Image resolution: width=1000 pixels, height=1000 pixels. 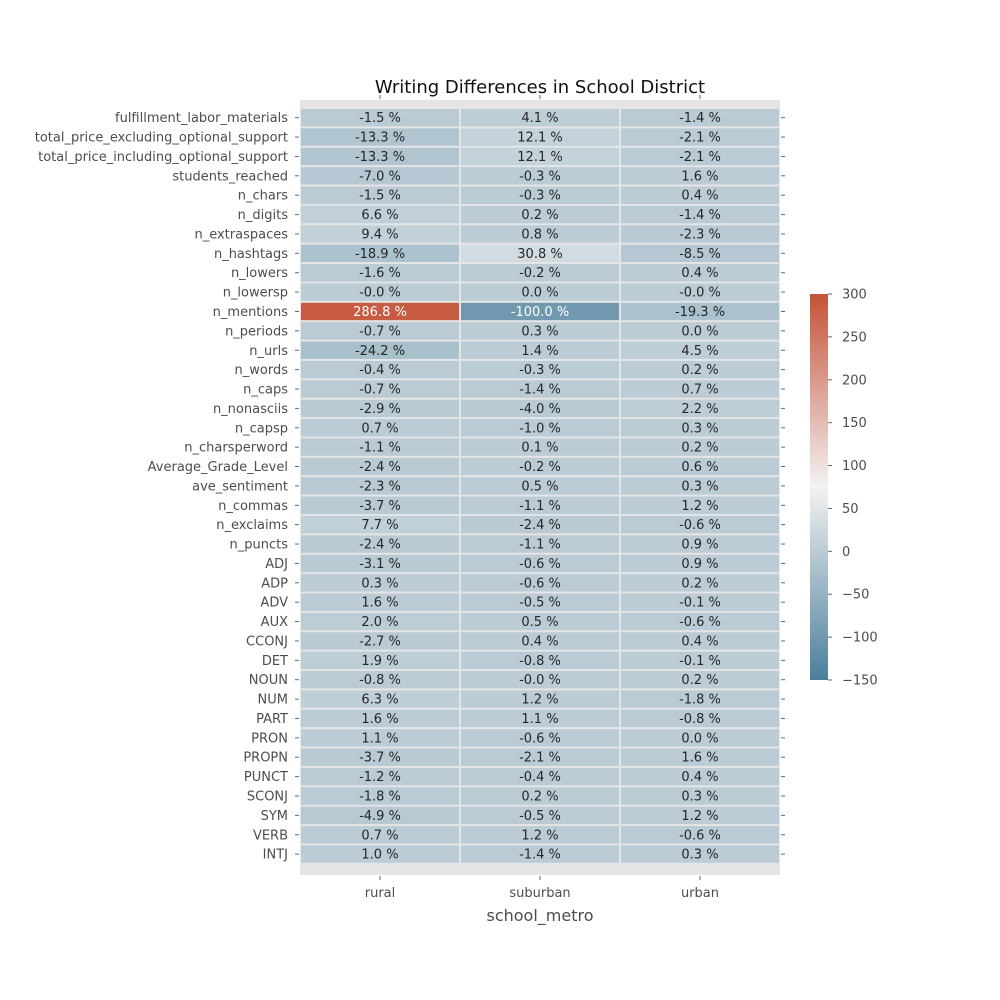 I want to click on cell-value-label: -1.5 %, so click(x=380, y=196).